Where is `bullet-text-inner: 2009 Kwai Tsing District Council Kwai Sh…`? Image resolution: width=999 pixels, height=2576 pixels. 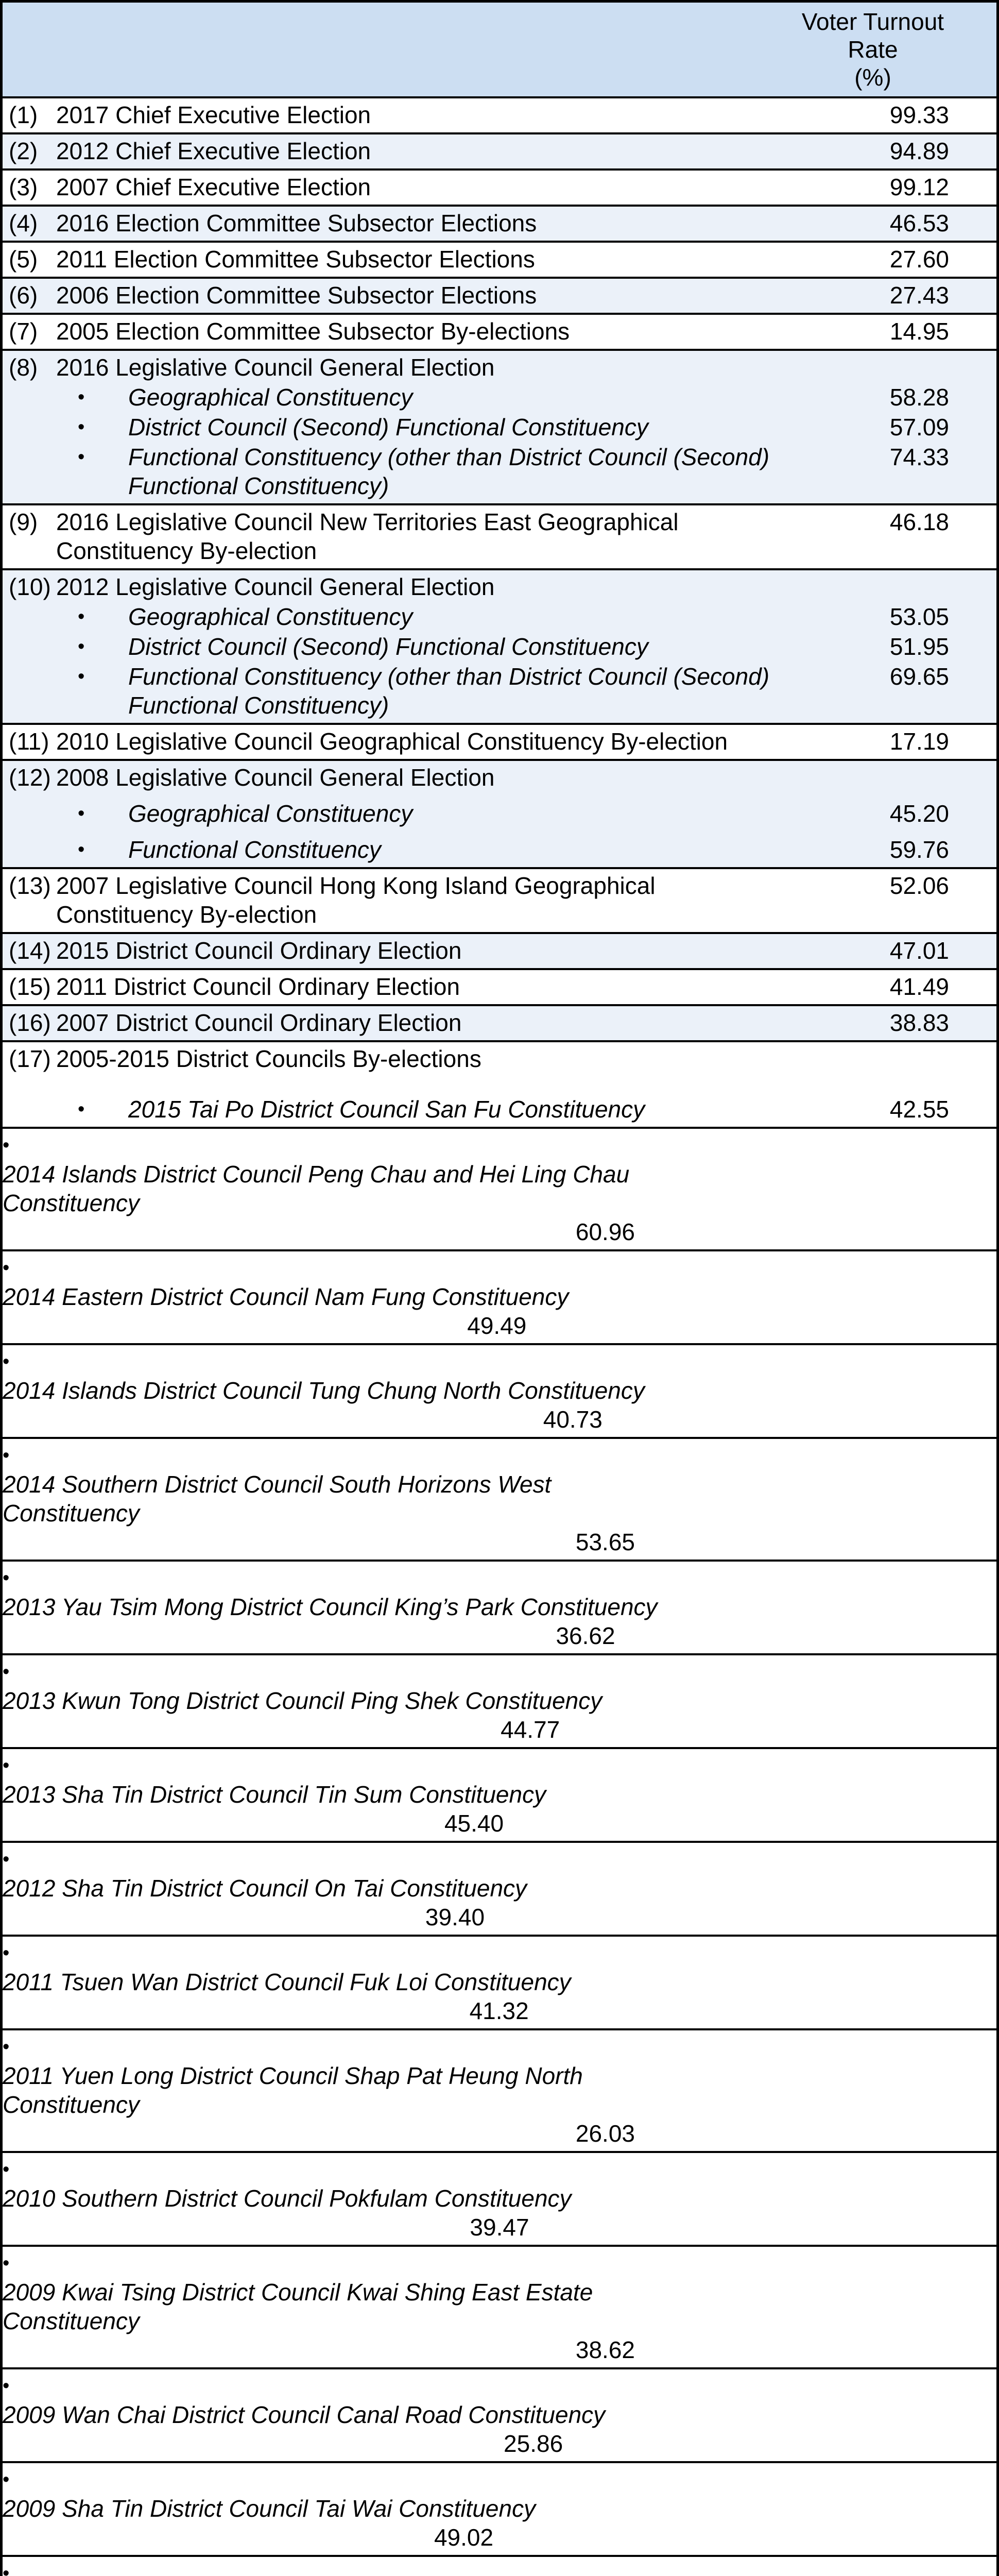 bullet-text-inner: 2009 Kwai Tsing District Council Kwai Sh… is located at coordinates (298, 2306).